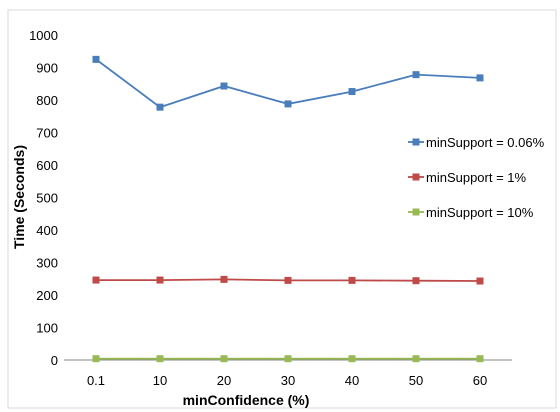 Image resolution: width=560 pixels, height=412 pixels. What do you see at coordinates (47, 263) in the screenshot?
I see `y-tick-label: 300` at bounding box center [47, 263].